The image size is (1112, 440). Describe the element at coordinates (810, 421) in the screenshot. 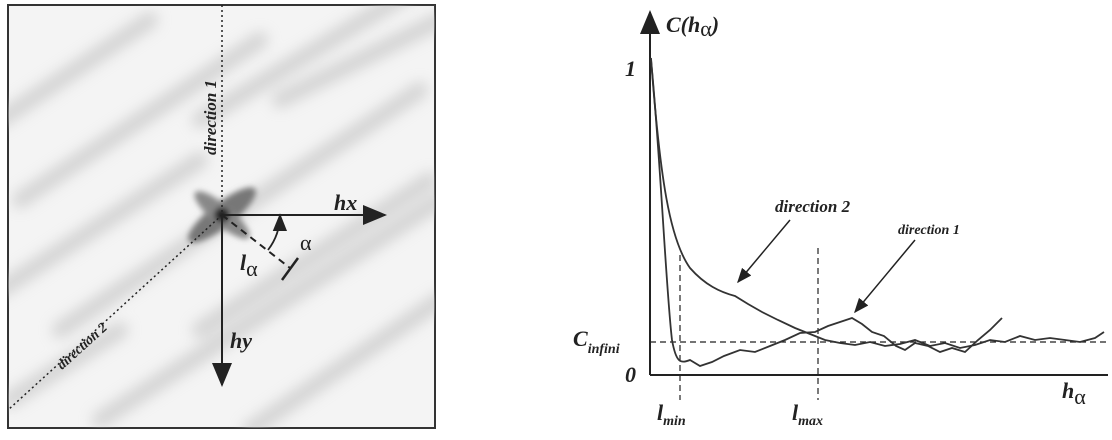

I see `sub: max` at that location.